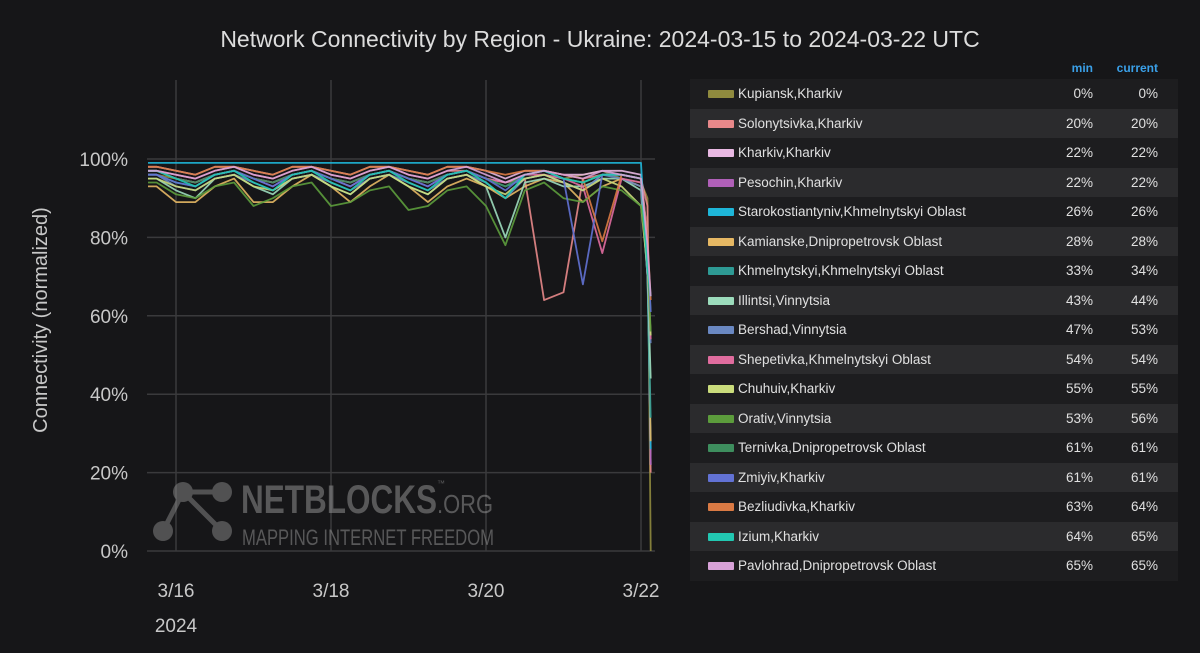 This screenshot has height=653, width=1200. What do you see at coordinates (934, 153) in the screenshot?
I see `legend-item: Kharkiv,Kharkiv 22% 22%` at bounding box center [934, 153].